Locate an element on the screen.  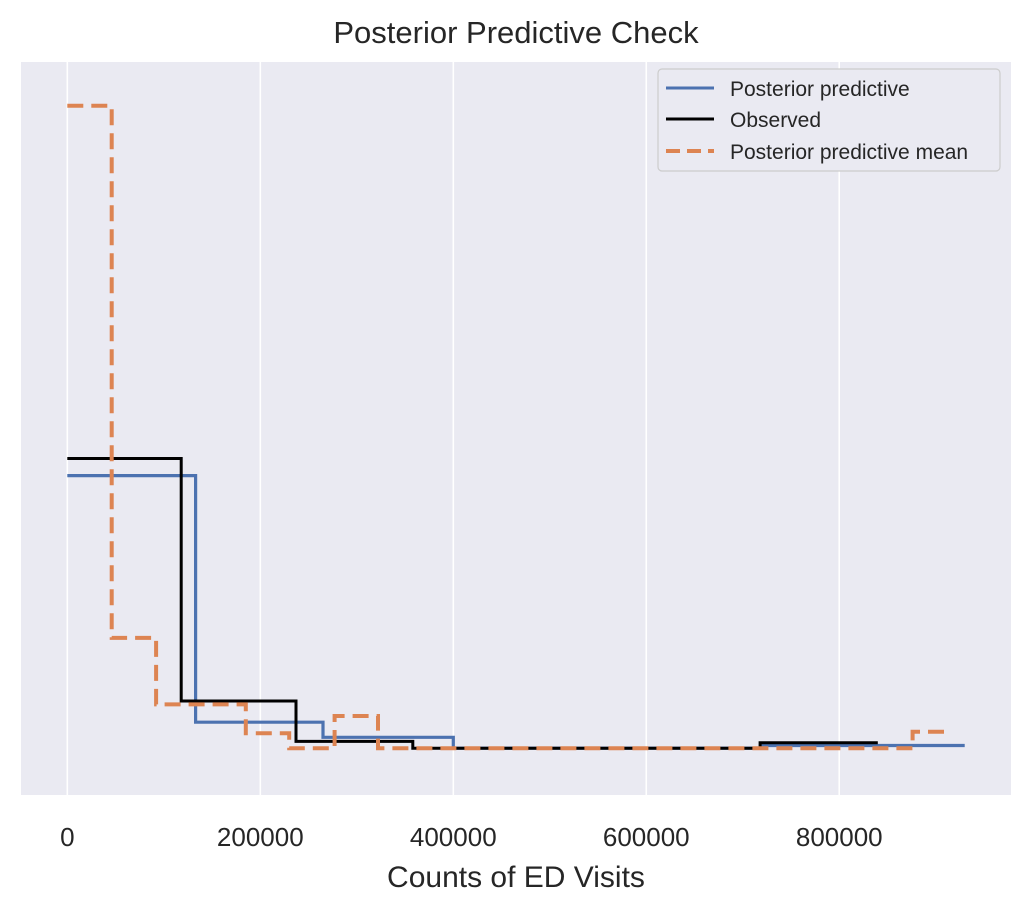
x-tick-label-1: 200000 is located at coordinates (260, 837).